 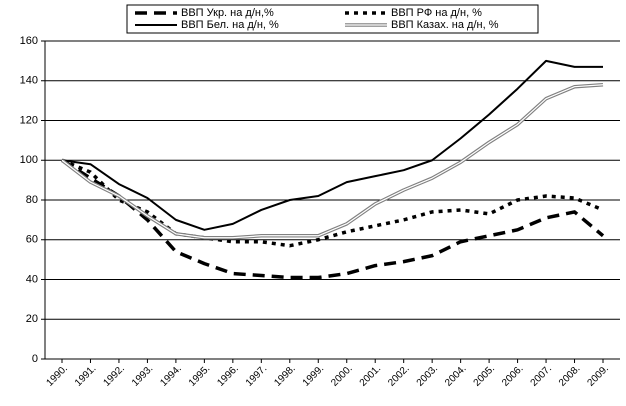 I want to click on x-tick-label: 2000., so click(x=341, y=375).